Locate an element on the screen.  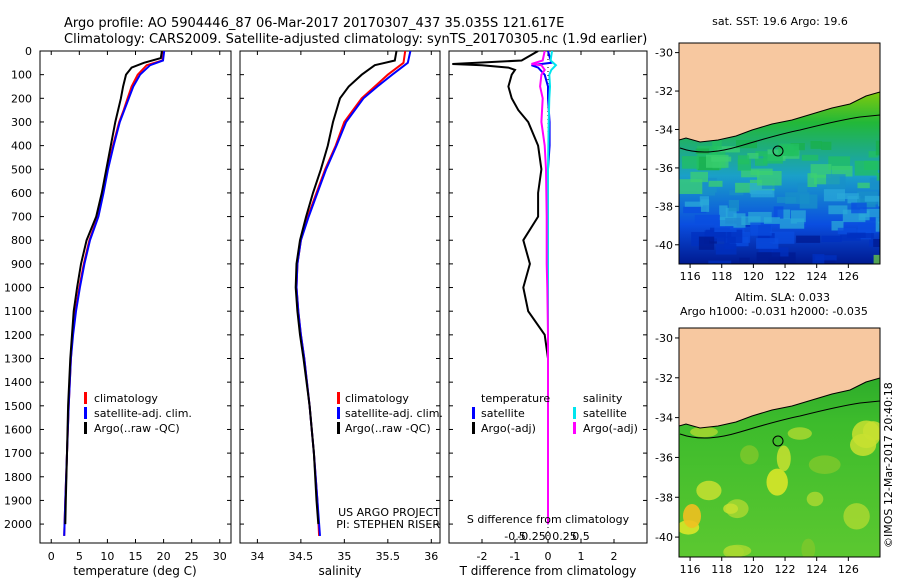
x-tick-label: 34 is located at coordinates (257, 556).